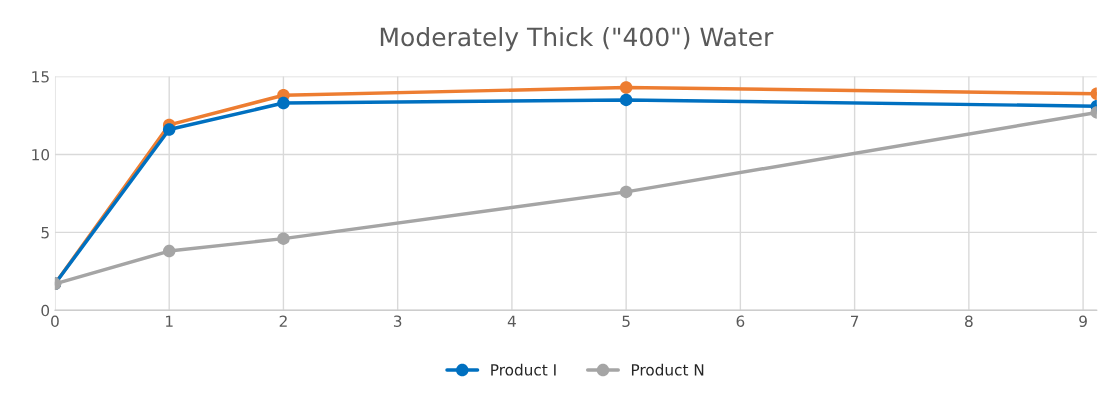  I want to click on x-tick-label: 1, so click(169, 321).